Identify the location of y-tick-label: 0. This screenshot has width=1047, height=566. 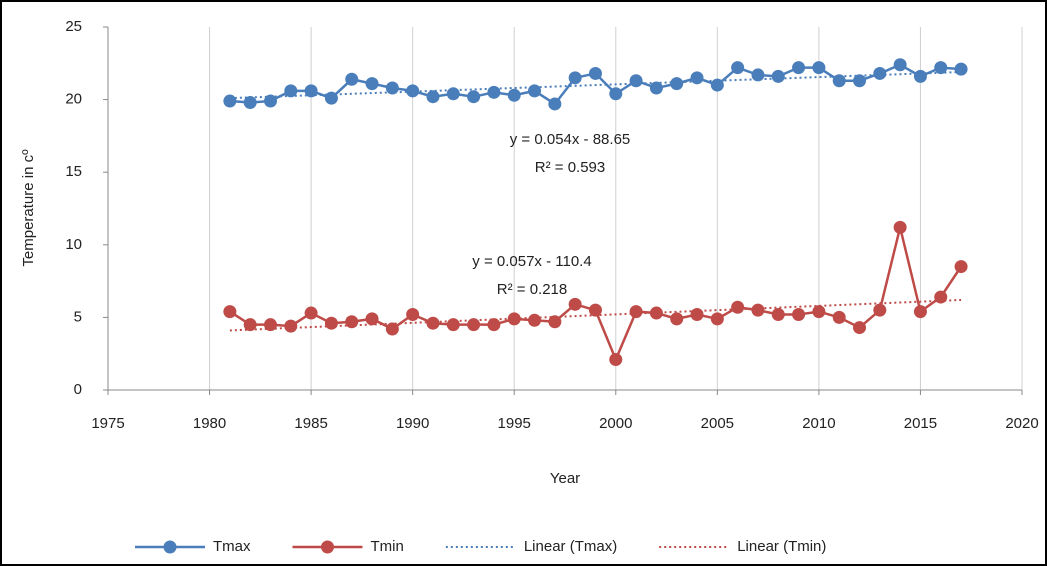
(78, 389).